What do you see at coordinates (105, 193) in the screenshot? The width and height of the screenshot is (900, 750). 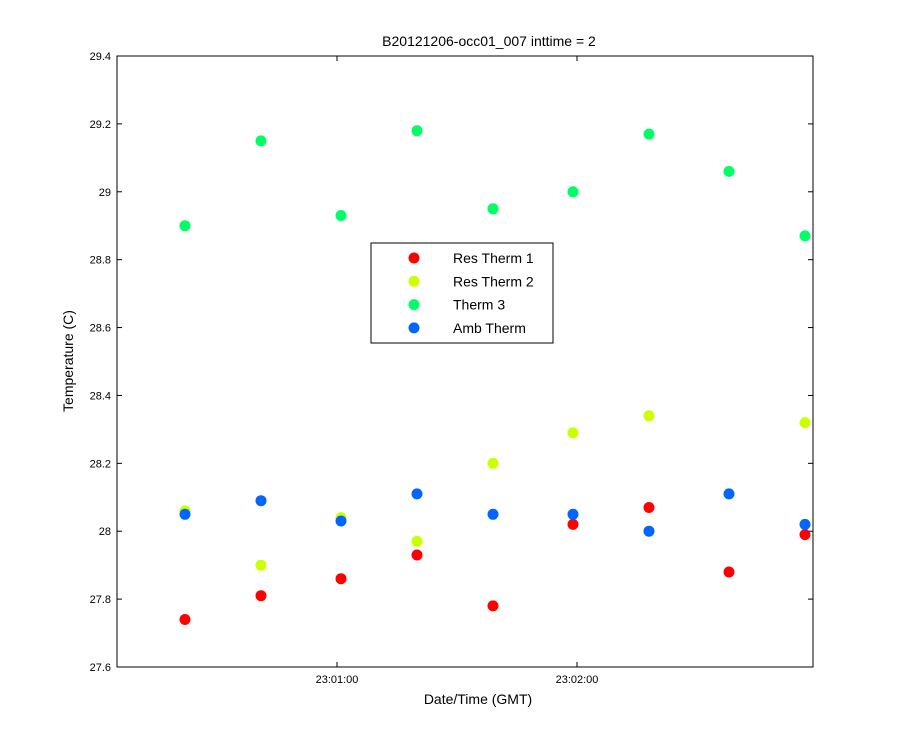 I see `y-tick-label: 29` at bounding box center [105, 193].